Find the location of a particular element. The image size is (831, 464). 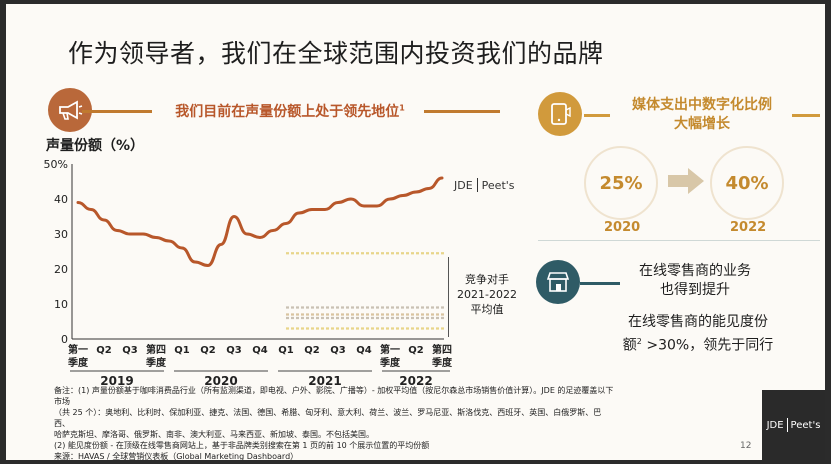

digital-share-2020-circle: 25% is located at coordinates (621, 183).